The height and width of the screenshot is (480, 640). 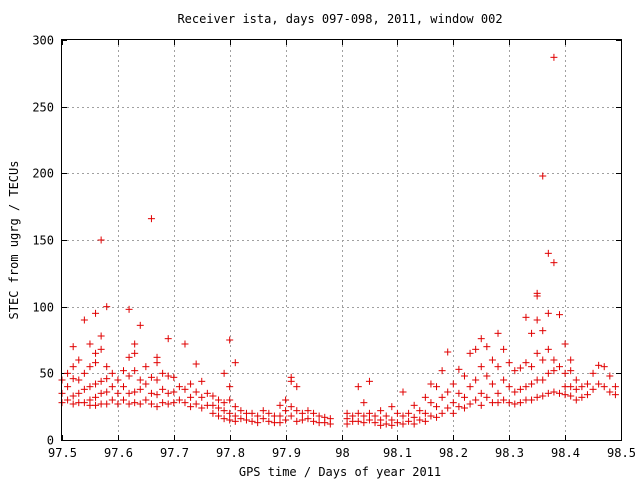 I want to click on x-tick-label: 97.8, so click(x=230, y=453).